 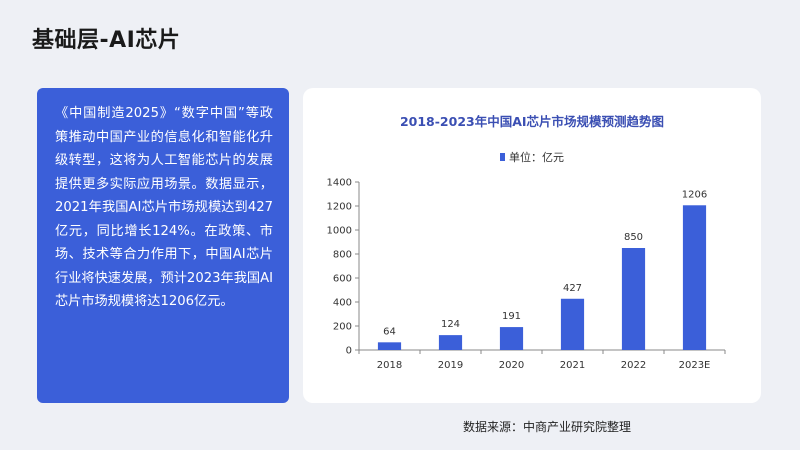 I want to click on bar-2018, so click(x=389, y=346).